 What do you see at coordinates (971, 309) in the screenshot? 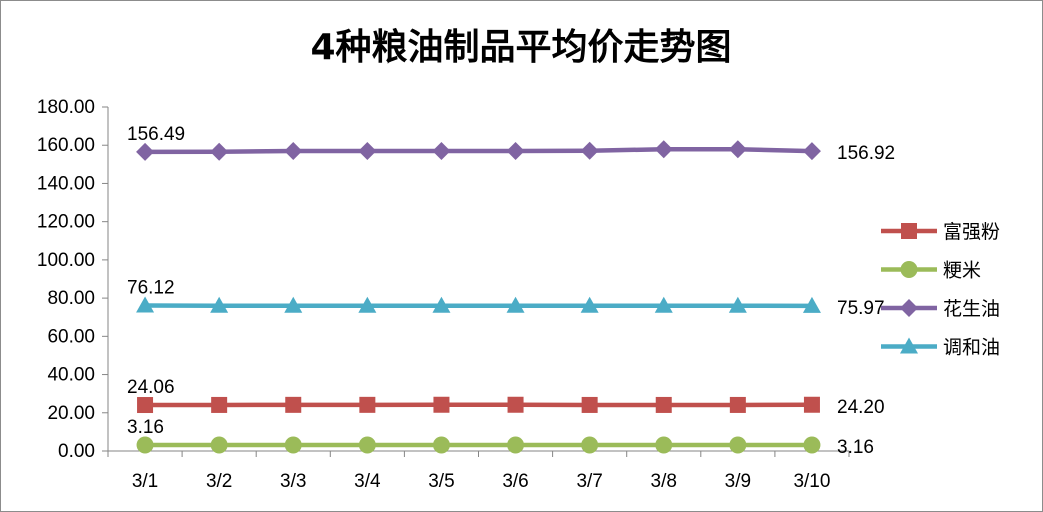
I see `legend-label: 花生油` at bounding box center [971, 309].